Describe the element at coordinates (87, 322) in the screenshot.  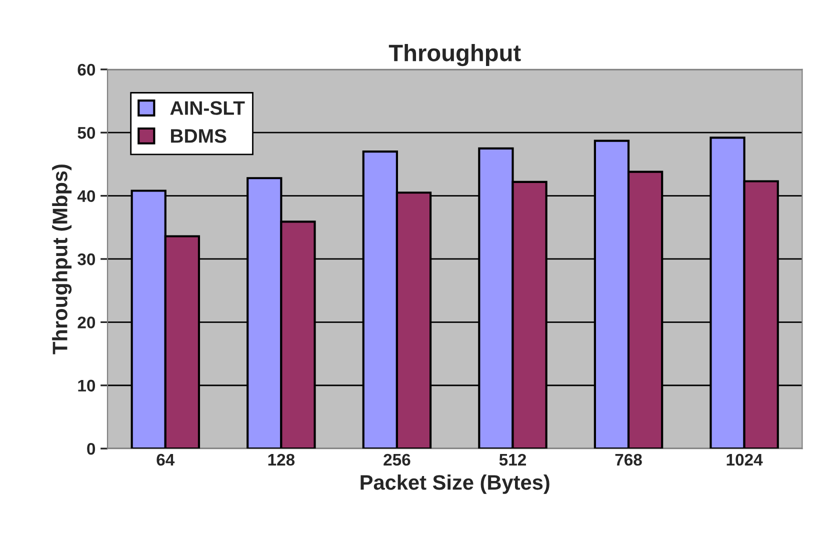
I see `y-tick-label: 20` at that location.